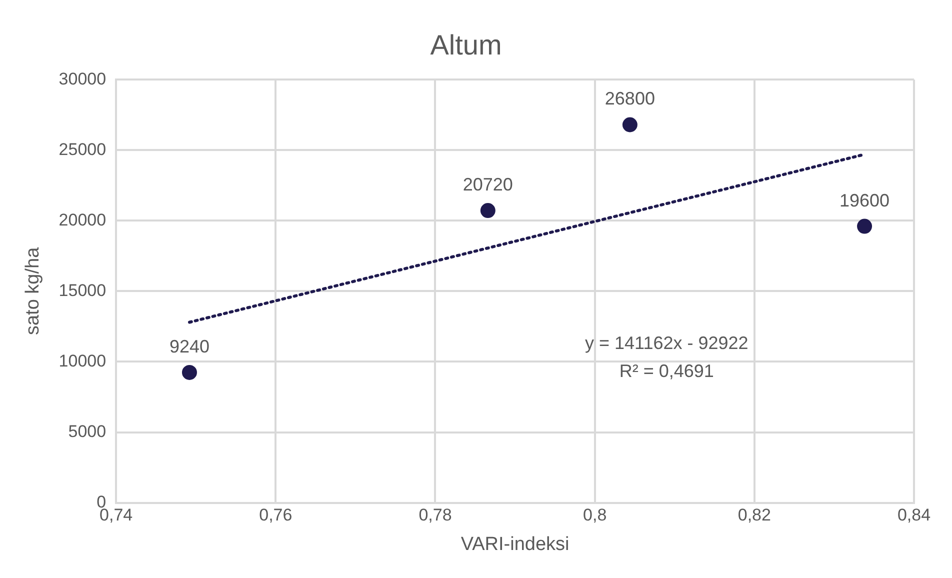  I want to click on chart-title: Altum, so click(466, 45).